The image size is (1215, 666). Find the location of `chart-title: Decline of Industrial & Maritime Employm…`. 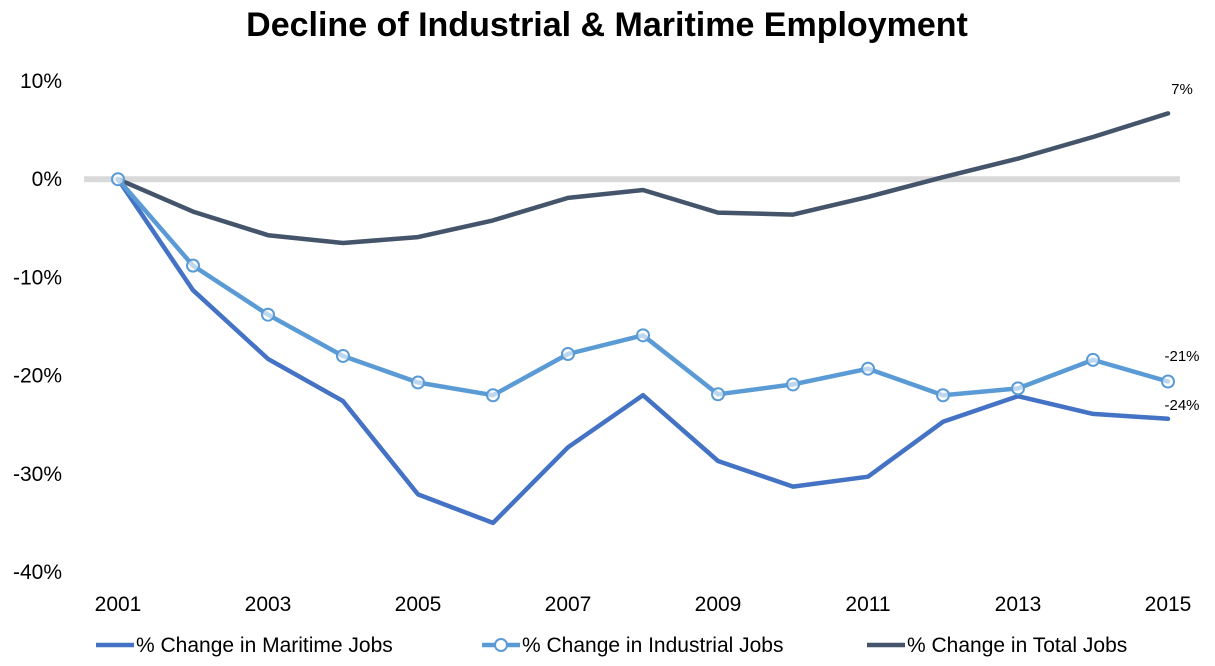

chart-title: Decline of Industrial & Maritime Employm… is located at coordinates (607, 25).